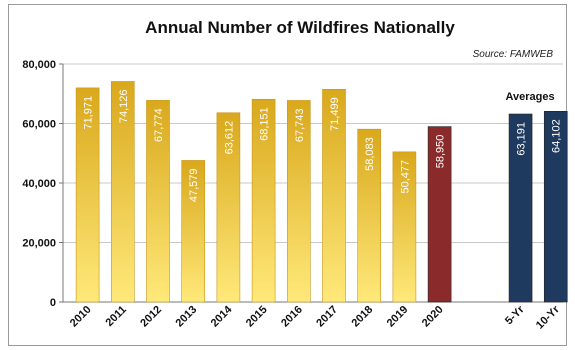 This screenshot has width=575, height=350. Describe the element at coordinates (124, 106) in the screenshot. I see `data-label: 74,126` at that location.